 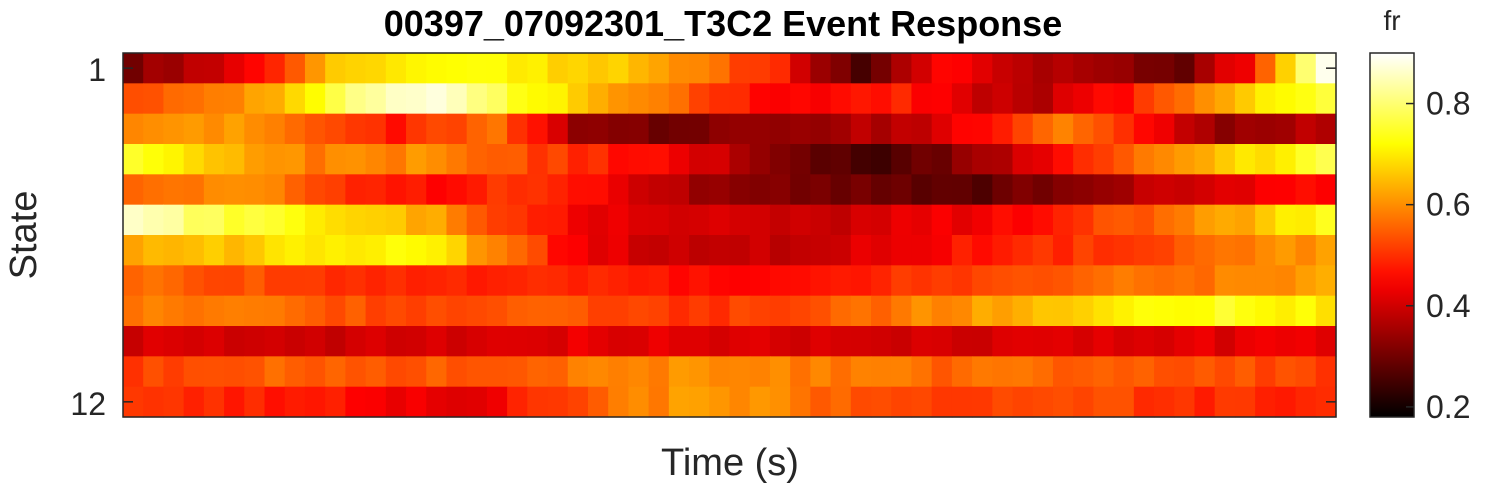 What do you see at coordinates (1448, 407) in the screenshot?
I see `colorbar-tick-label: 0.2` at bounding box center [1448, 407].